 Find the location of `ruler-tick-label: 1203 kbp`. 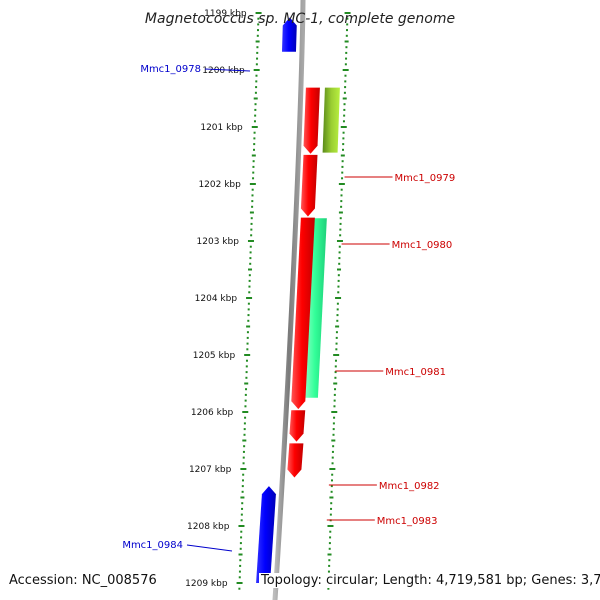

ruler-tick-label: 1203 kbp is located at coordinates (218, 242).